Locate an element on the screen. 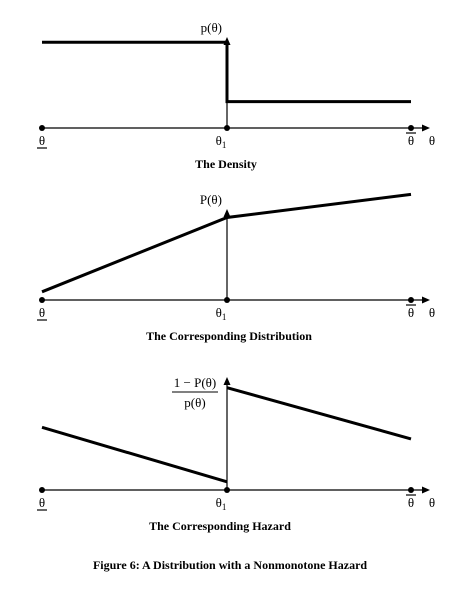 This screenshot has height=593, width=459. distribution-tick-lower: θ is located at coordinates (42, 313).